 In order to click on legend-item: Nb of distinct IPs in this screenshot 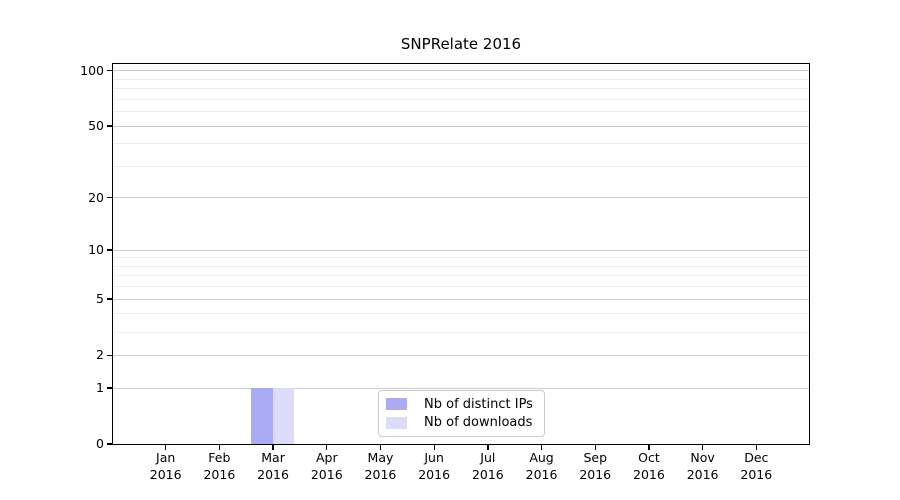, I will do `click(461, 404)`.